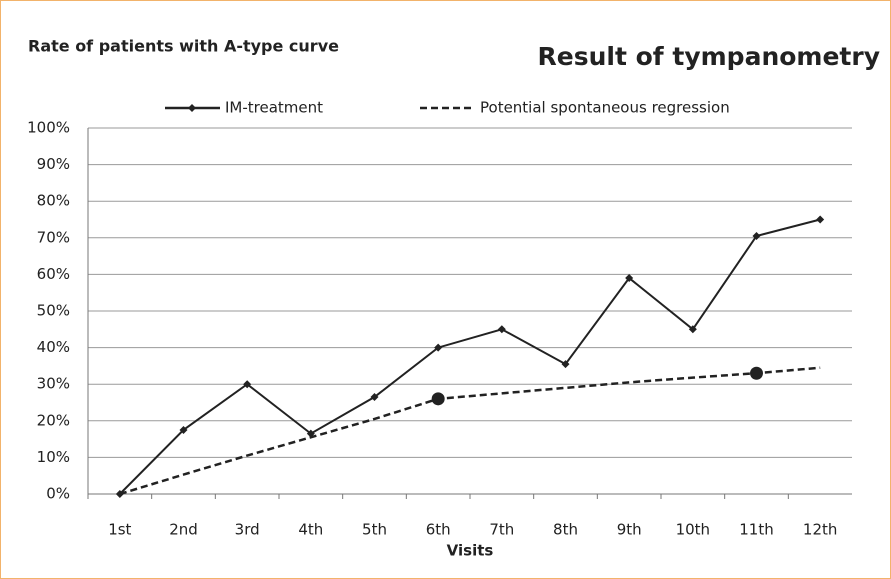  Describe the element at coordinates (53, 274) in the screenshot. I see `y-tick-label: 60%` at that location.